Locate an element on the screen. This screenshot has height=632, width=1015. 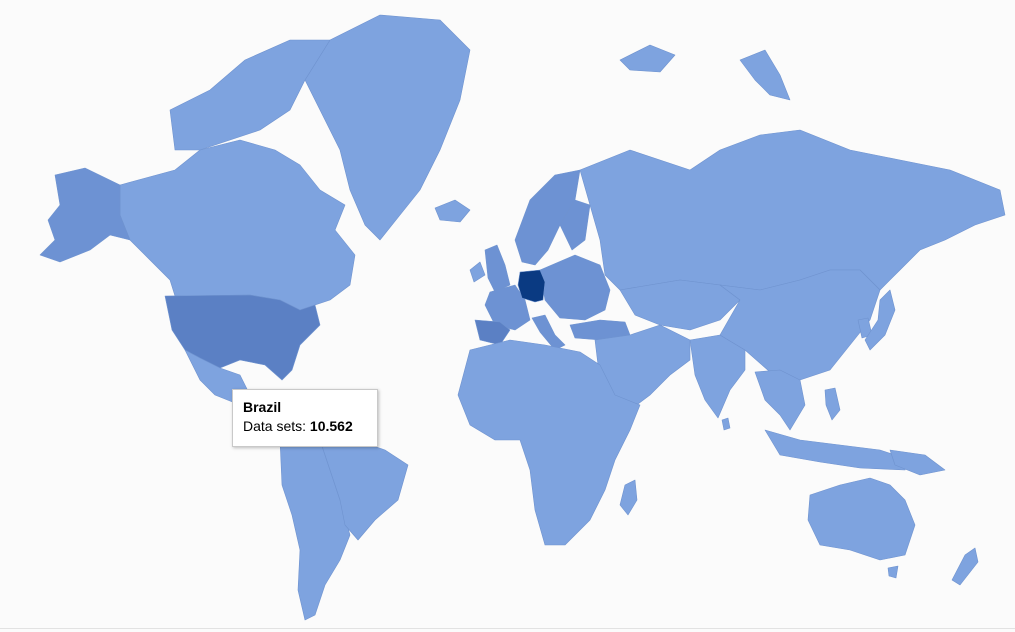
region-alaska is located at coordinates (85, 215).